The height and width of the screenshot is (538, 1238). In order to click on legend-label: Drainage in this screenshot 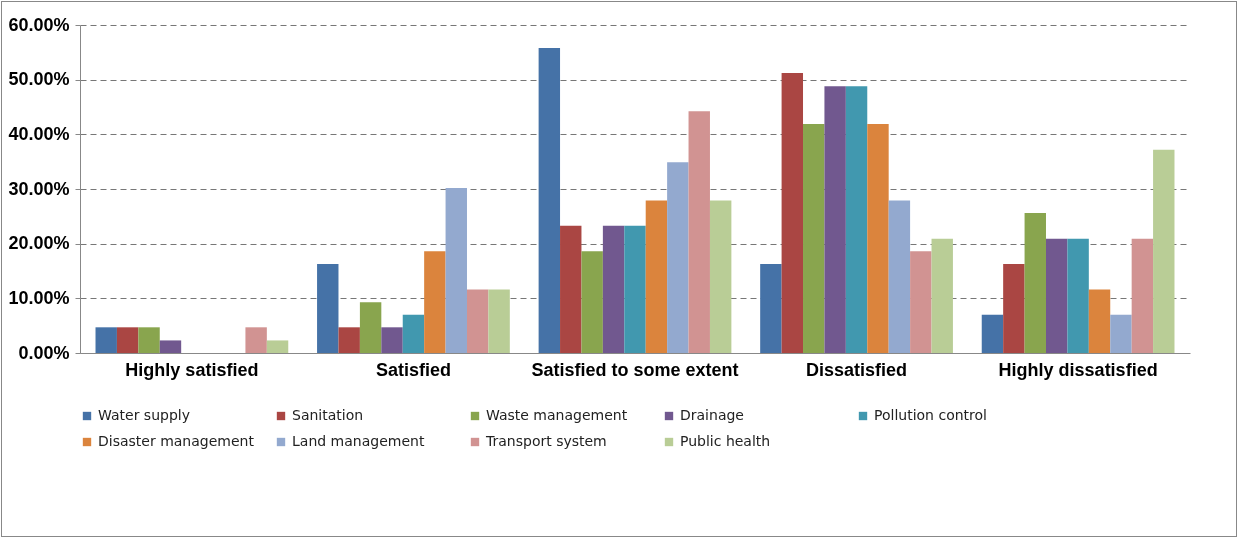, I will do `click(712, 415)`.